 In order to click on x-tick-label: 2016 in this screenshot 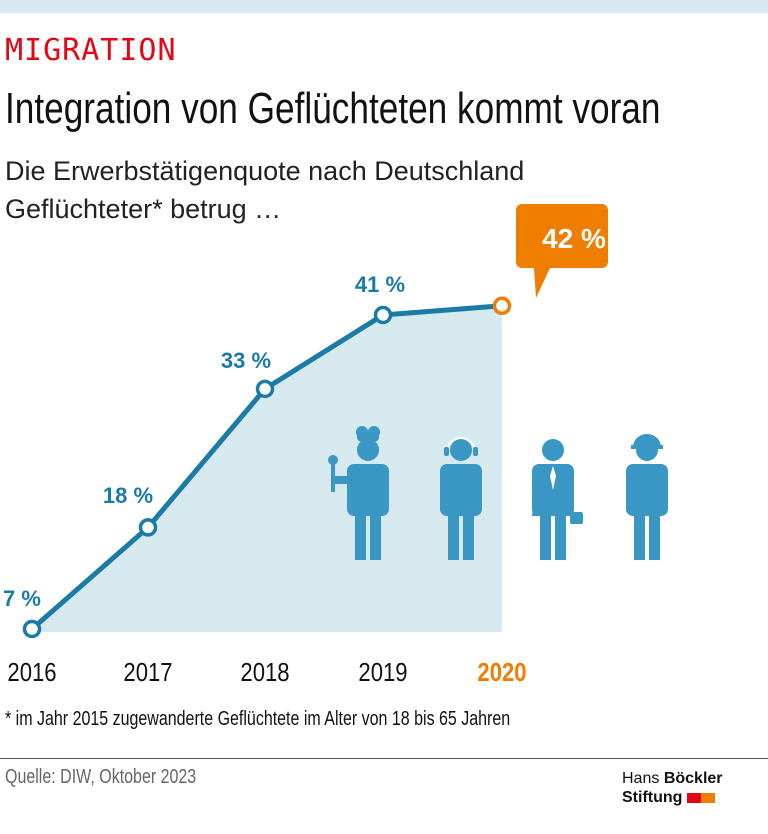, I will do `click(31, 672)`.